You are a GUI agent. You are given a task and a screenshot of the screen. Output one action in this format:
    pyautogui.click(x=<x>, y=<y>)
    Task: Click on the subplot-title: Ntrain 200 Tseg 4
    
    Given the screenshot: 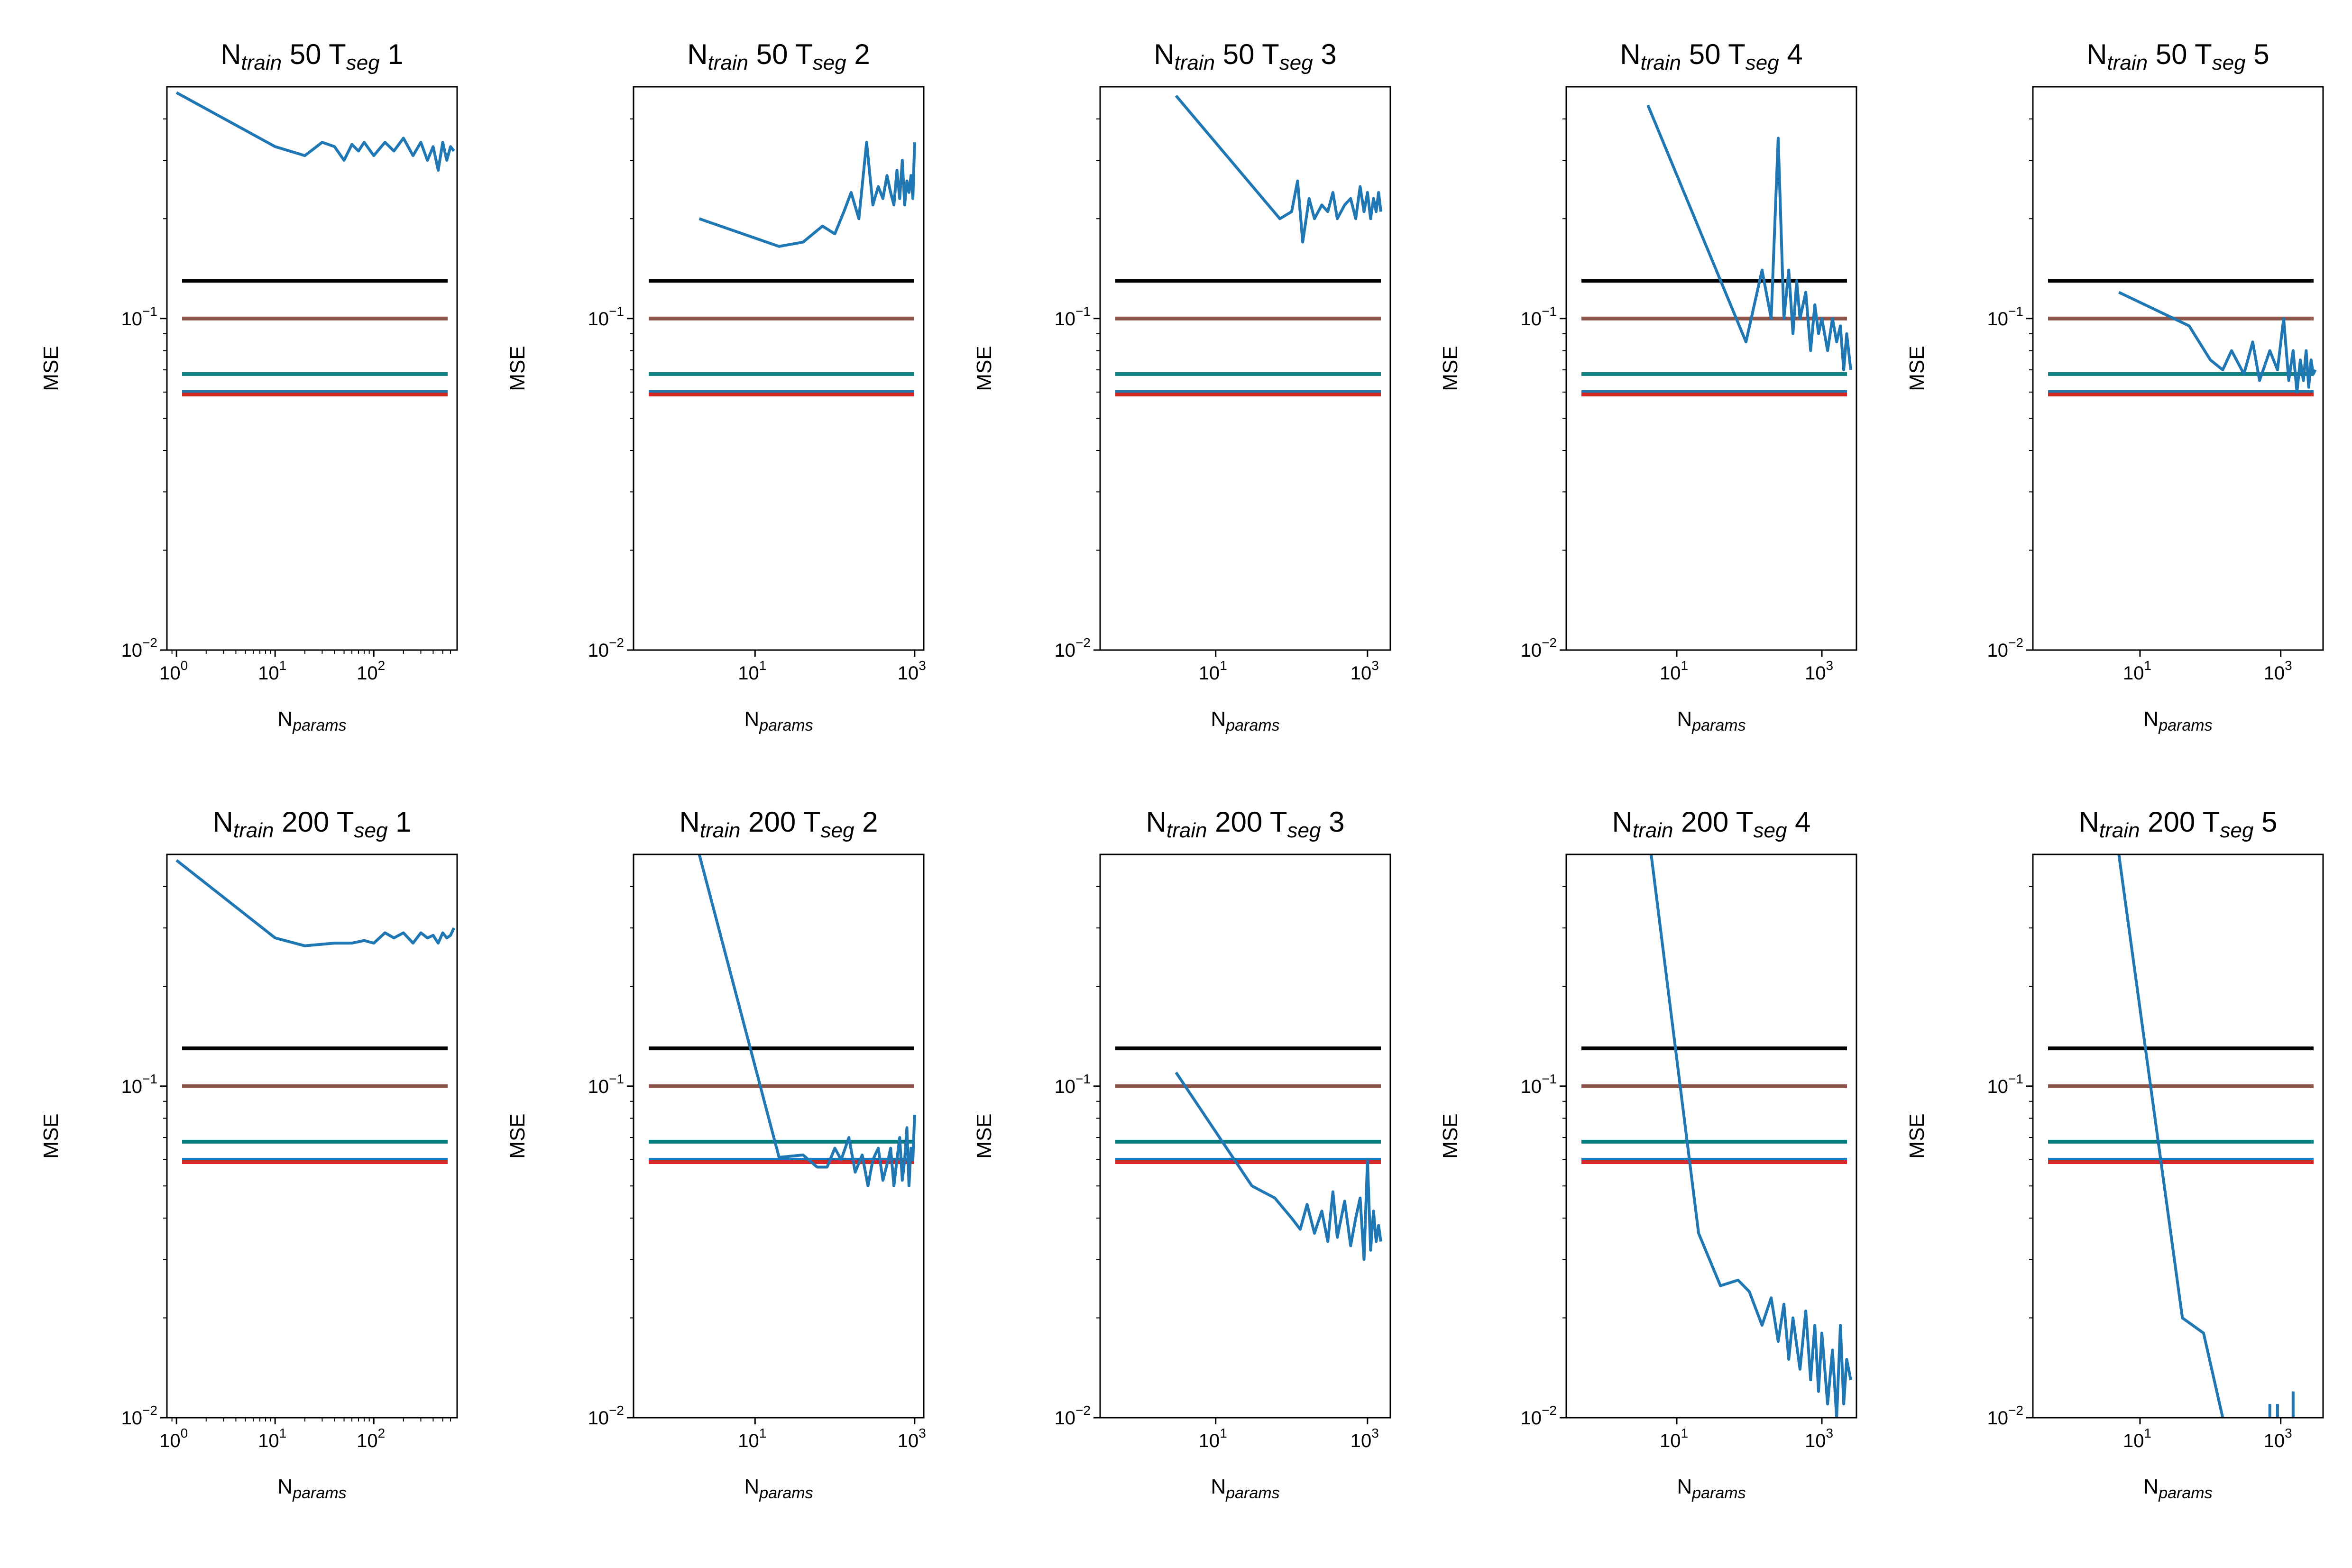 What is the action you would take?
    pyautogui.click(x=1712, y=824)
    